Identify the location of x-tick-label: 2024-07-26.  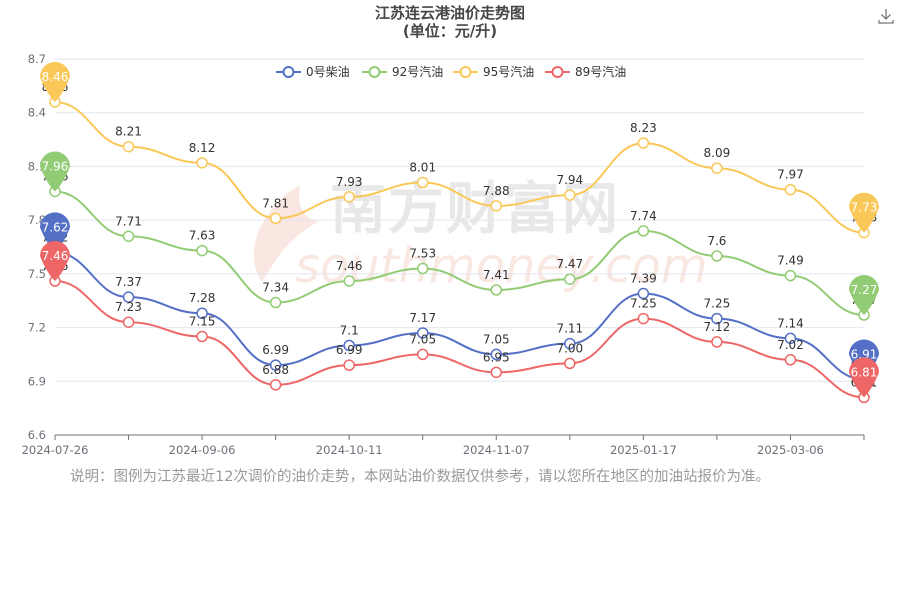
(55, 450).